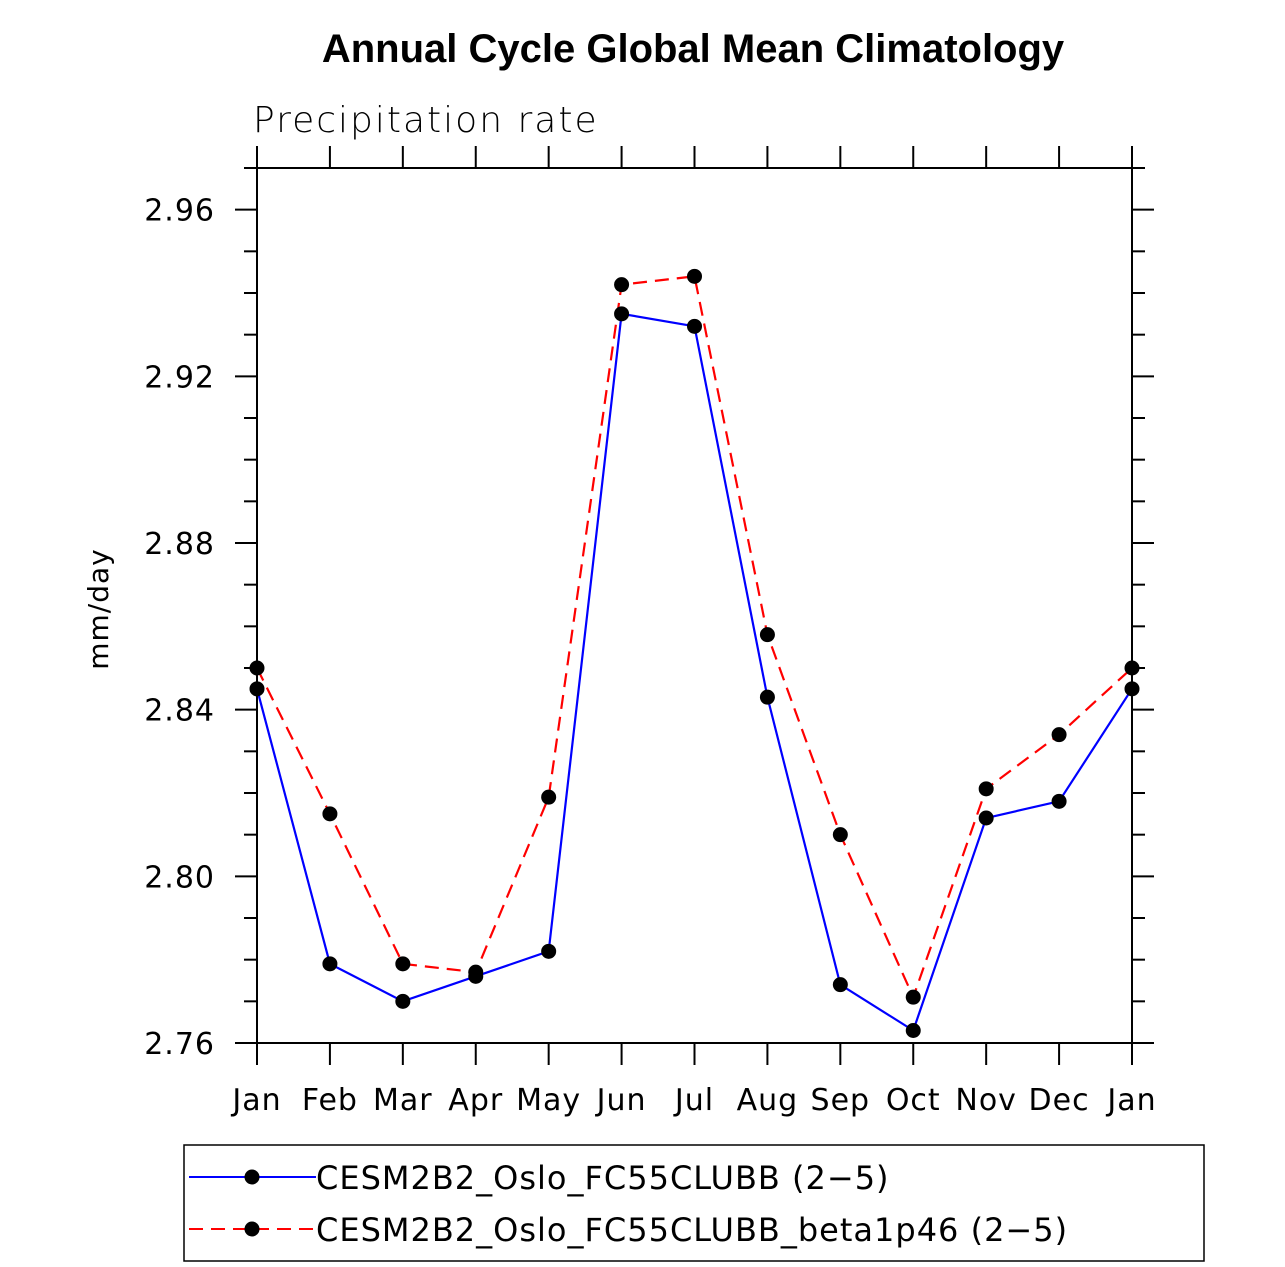 This screenshot has width=1285, height=1267. Describe the element at coordinates (693, 49) in the screenshot. I see `chart-title: Annual Cycle Global Mean Climatology` at that location.